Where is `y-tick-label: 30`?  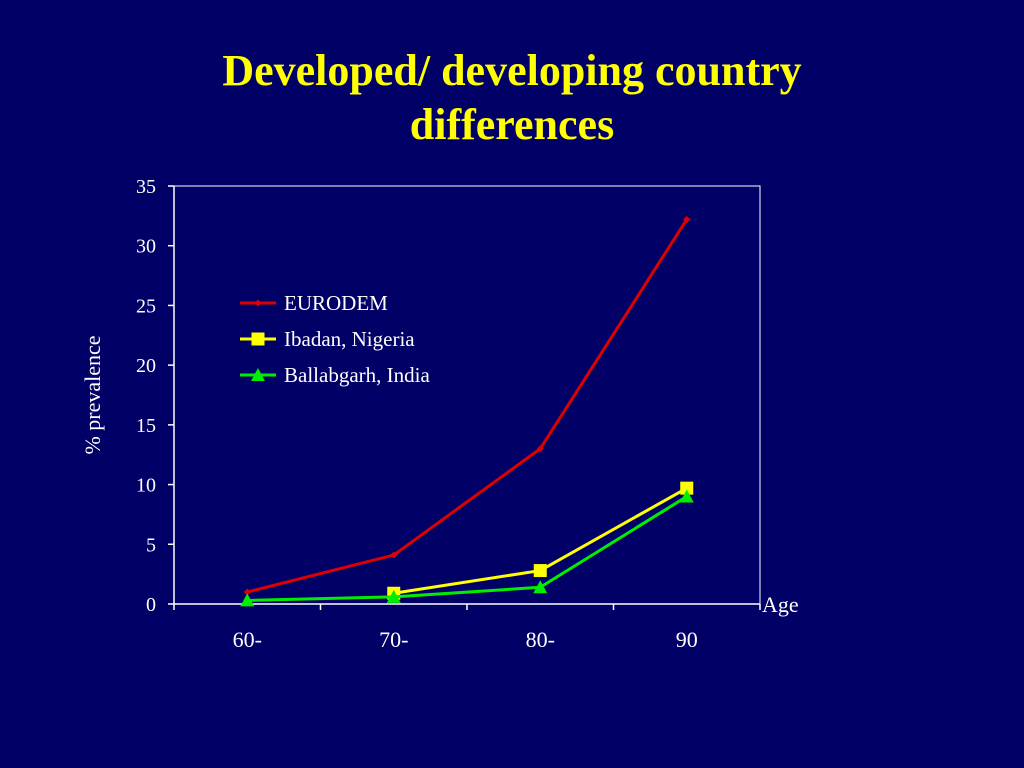 y-tick-label: 30 is located at coordinates (146, 247).